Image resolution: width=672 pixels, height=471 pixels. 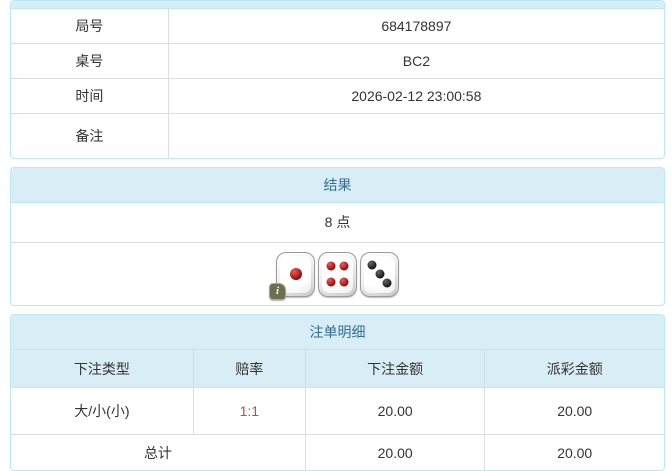 I want to click on bet-table-header-row: 下注类型 赔率 下注金额 派彩金额, so click(x=337, y=369).